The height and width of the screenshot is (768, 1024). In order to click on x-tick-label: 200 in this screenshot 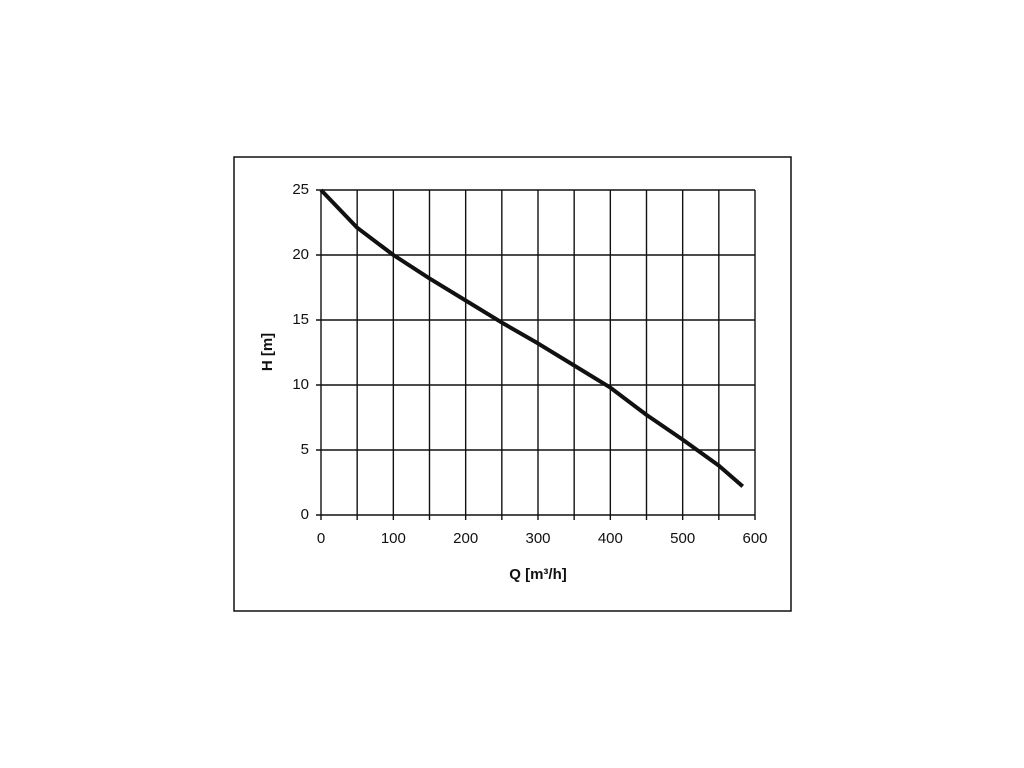, I will do `click(465, 538)`.